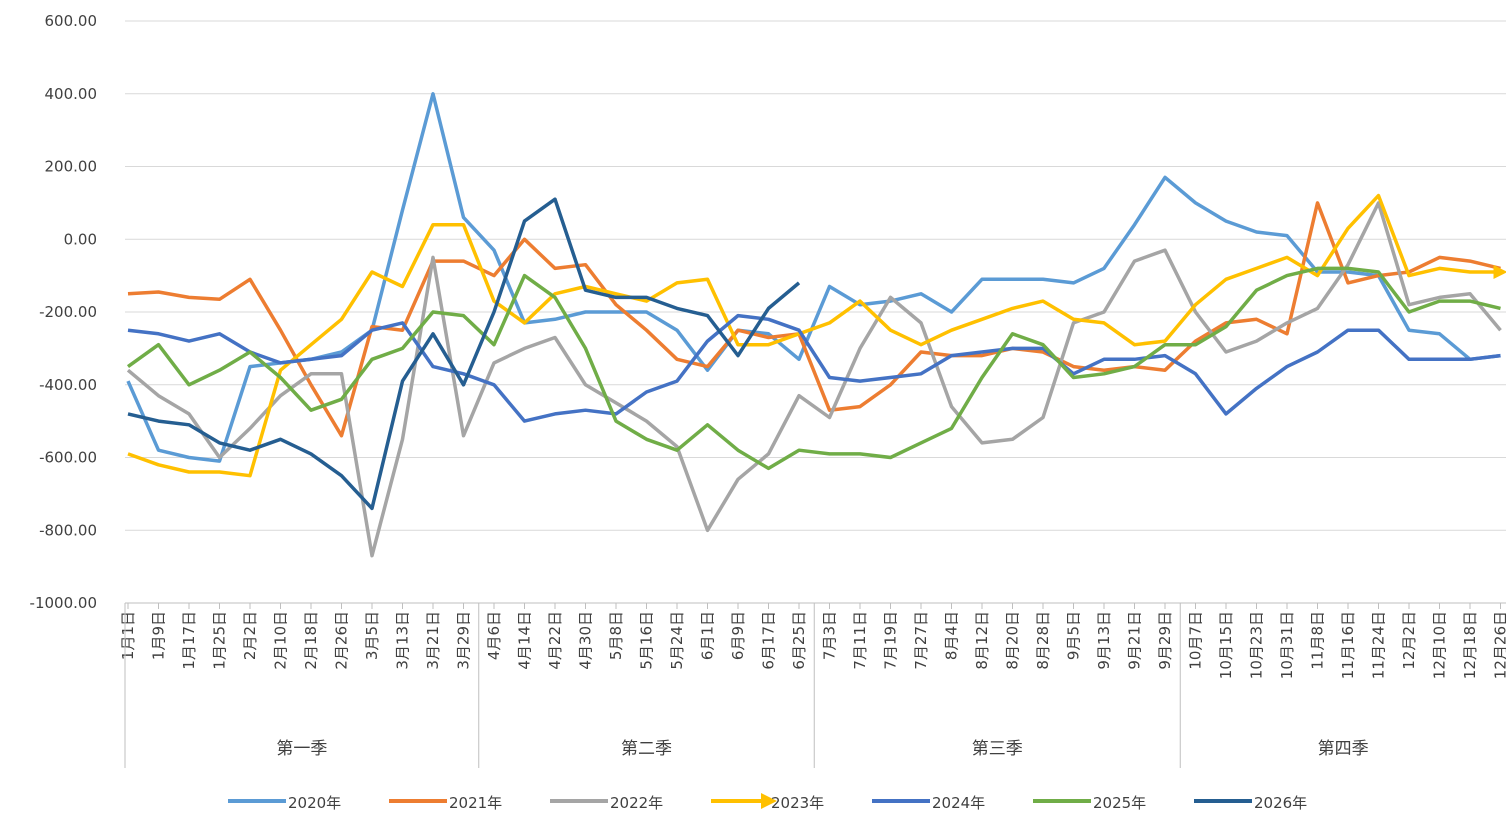  Describe the element at coordinates (1226, 645) in the screenshot. I see `x-tick-label: 10月15日` at that location.